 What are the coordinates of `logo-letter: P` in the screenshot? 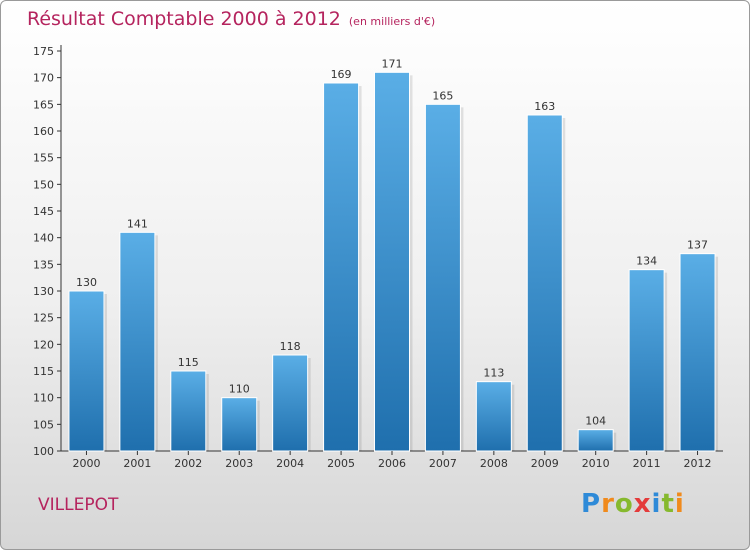 It's located at (591, 504).